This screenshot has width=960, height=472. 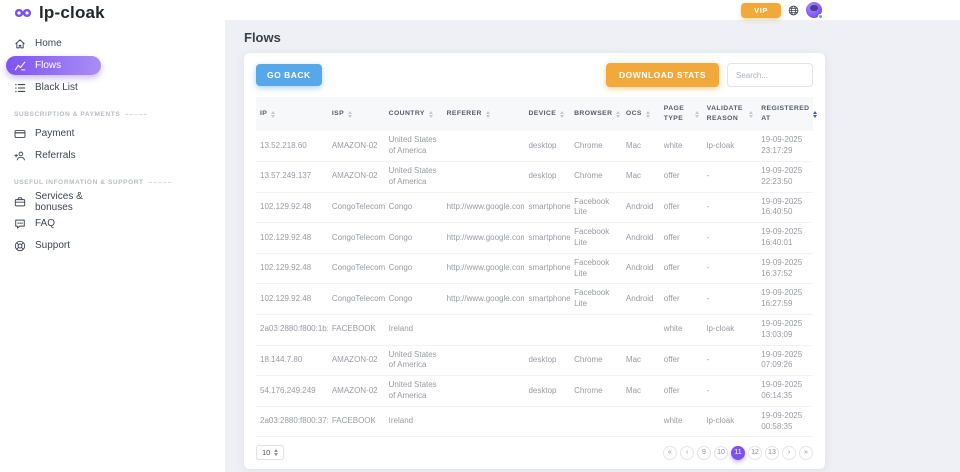 What do you see at coordinates (20, 202) in the screenshot?
I see `services-icon` at bounding box center [20, 202].